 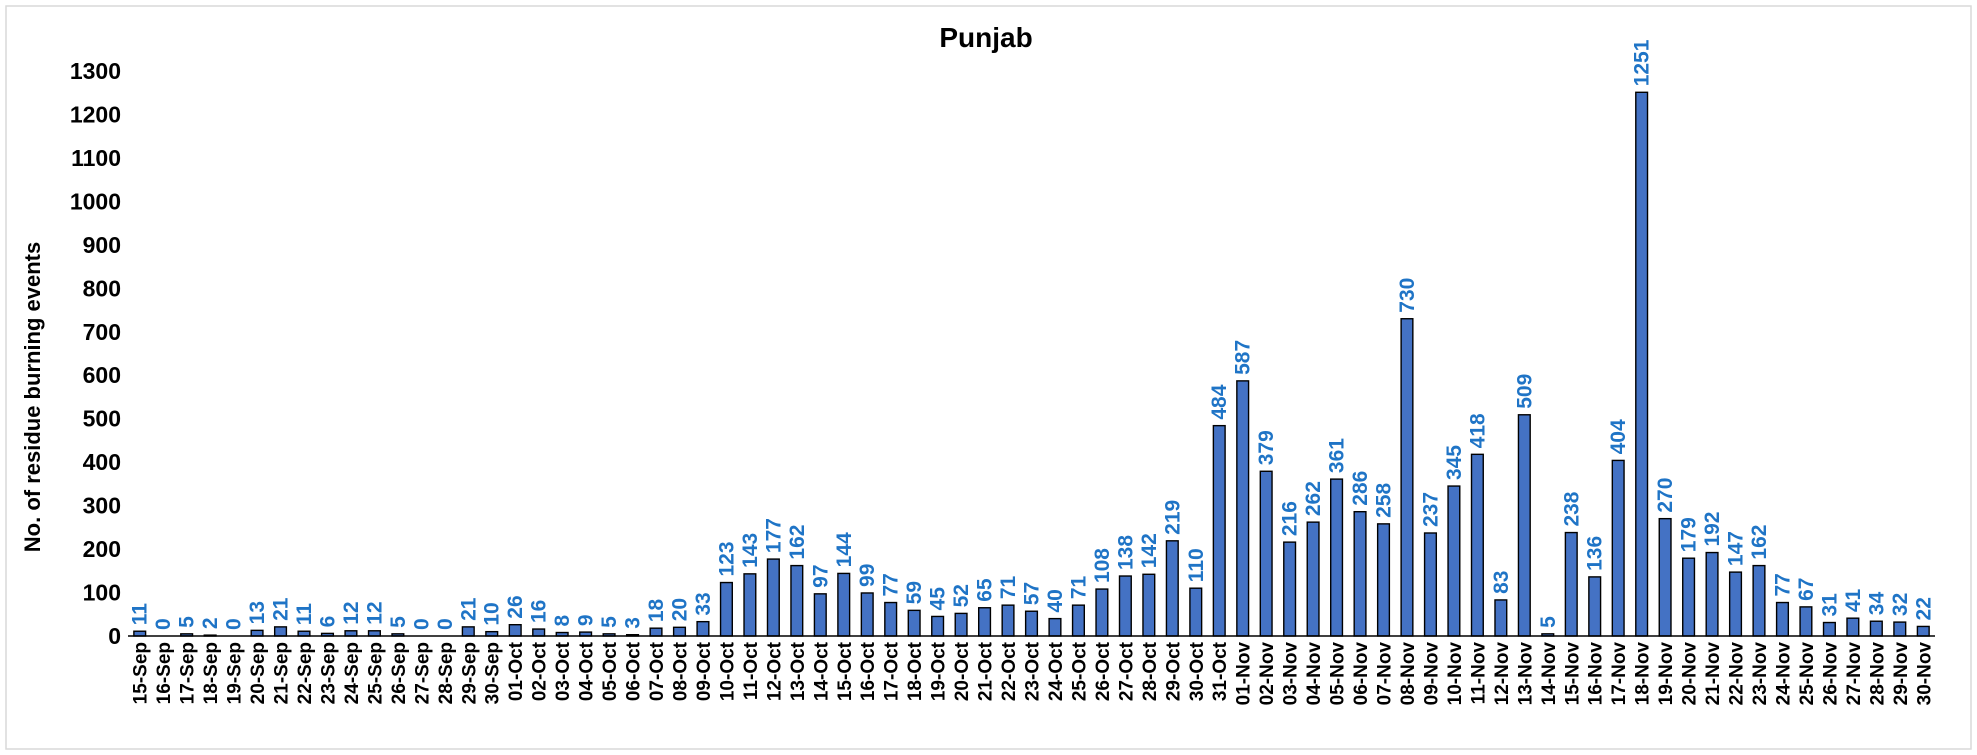 What do you see at coordinates (1055, 600) in the screenshot?
I see `data-label: 40` at bounding box center [1055, 600].